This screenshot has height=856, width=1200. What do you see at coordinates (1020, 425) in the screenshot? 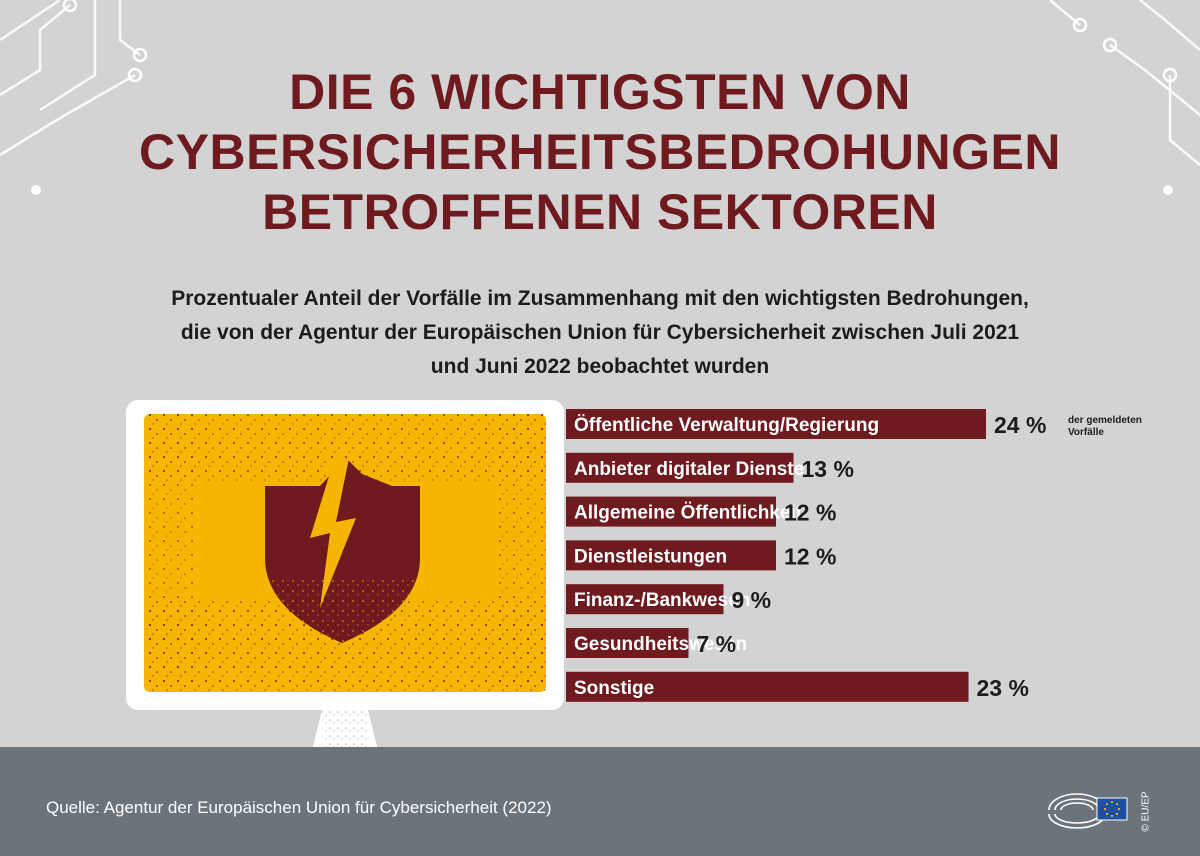
I see `bar-value-0: 24 %` at bounding box center [1020, 425].